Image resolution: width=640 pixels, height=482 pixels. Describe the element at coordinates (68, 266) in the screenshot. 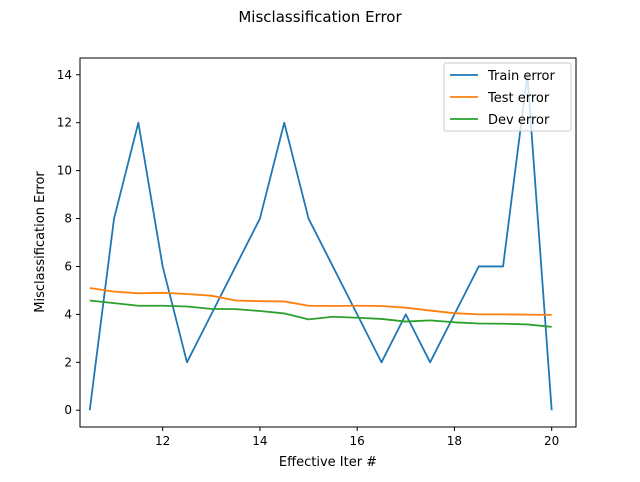

I see `y-tick-label: 6` at that location.